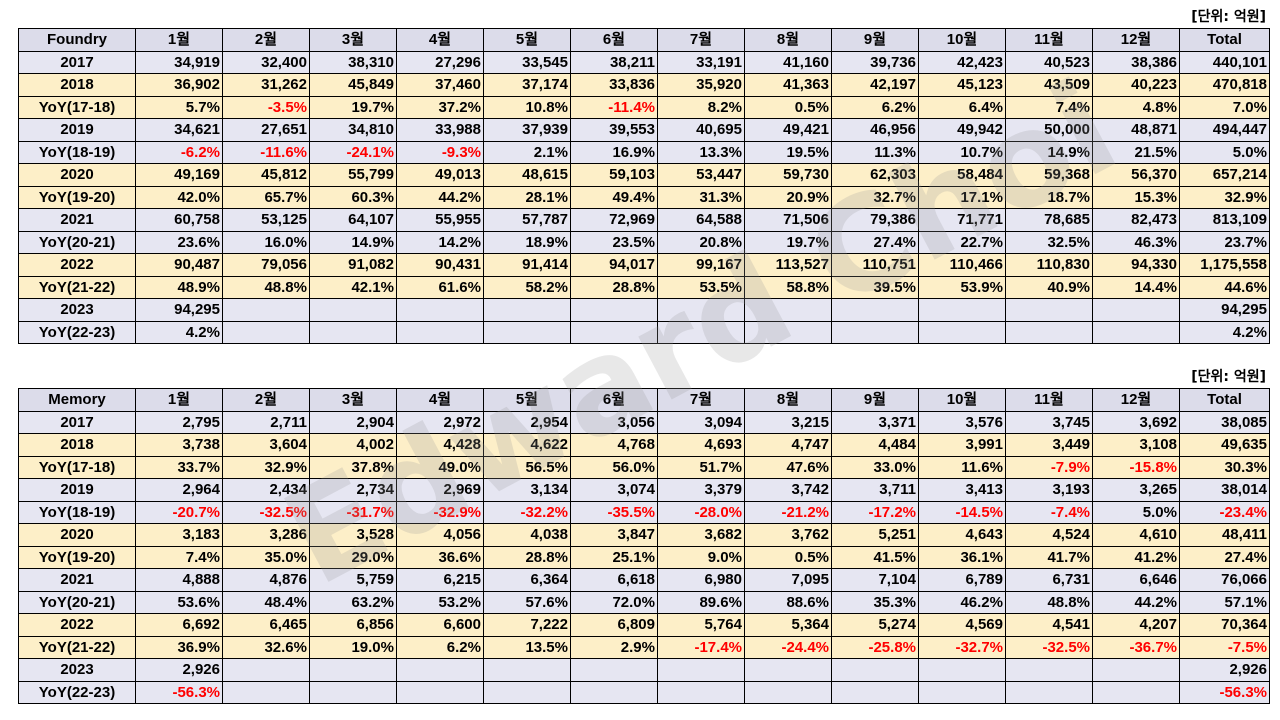  Describe the element at coordinates (266, 130) in the screenshot. I see `month-cell: 27,651` at that location.